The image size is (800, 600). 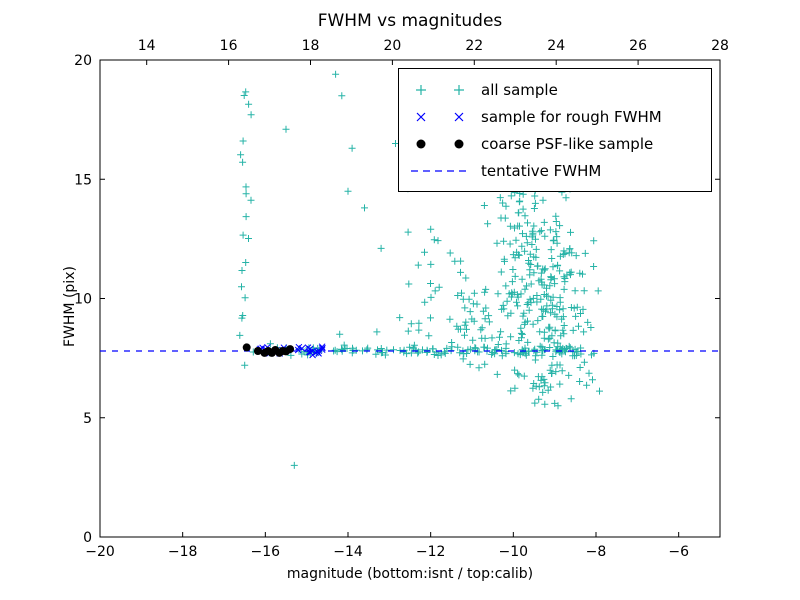 What do you see at coordinates (410, 21) in the screenshot?
I see `chart-title: FWHM vs magnitudes` at bounding box center [410, 21].